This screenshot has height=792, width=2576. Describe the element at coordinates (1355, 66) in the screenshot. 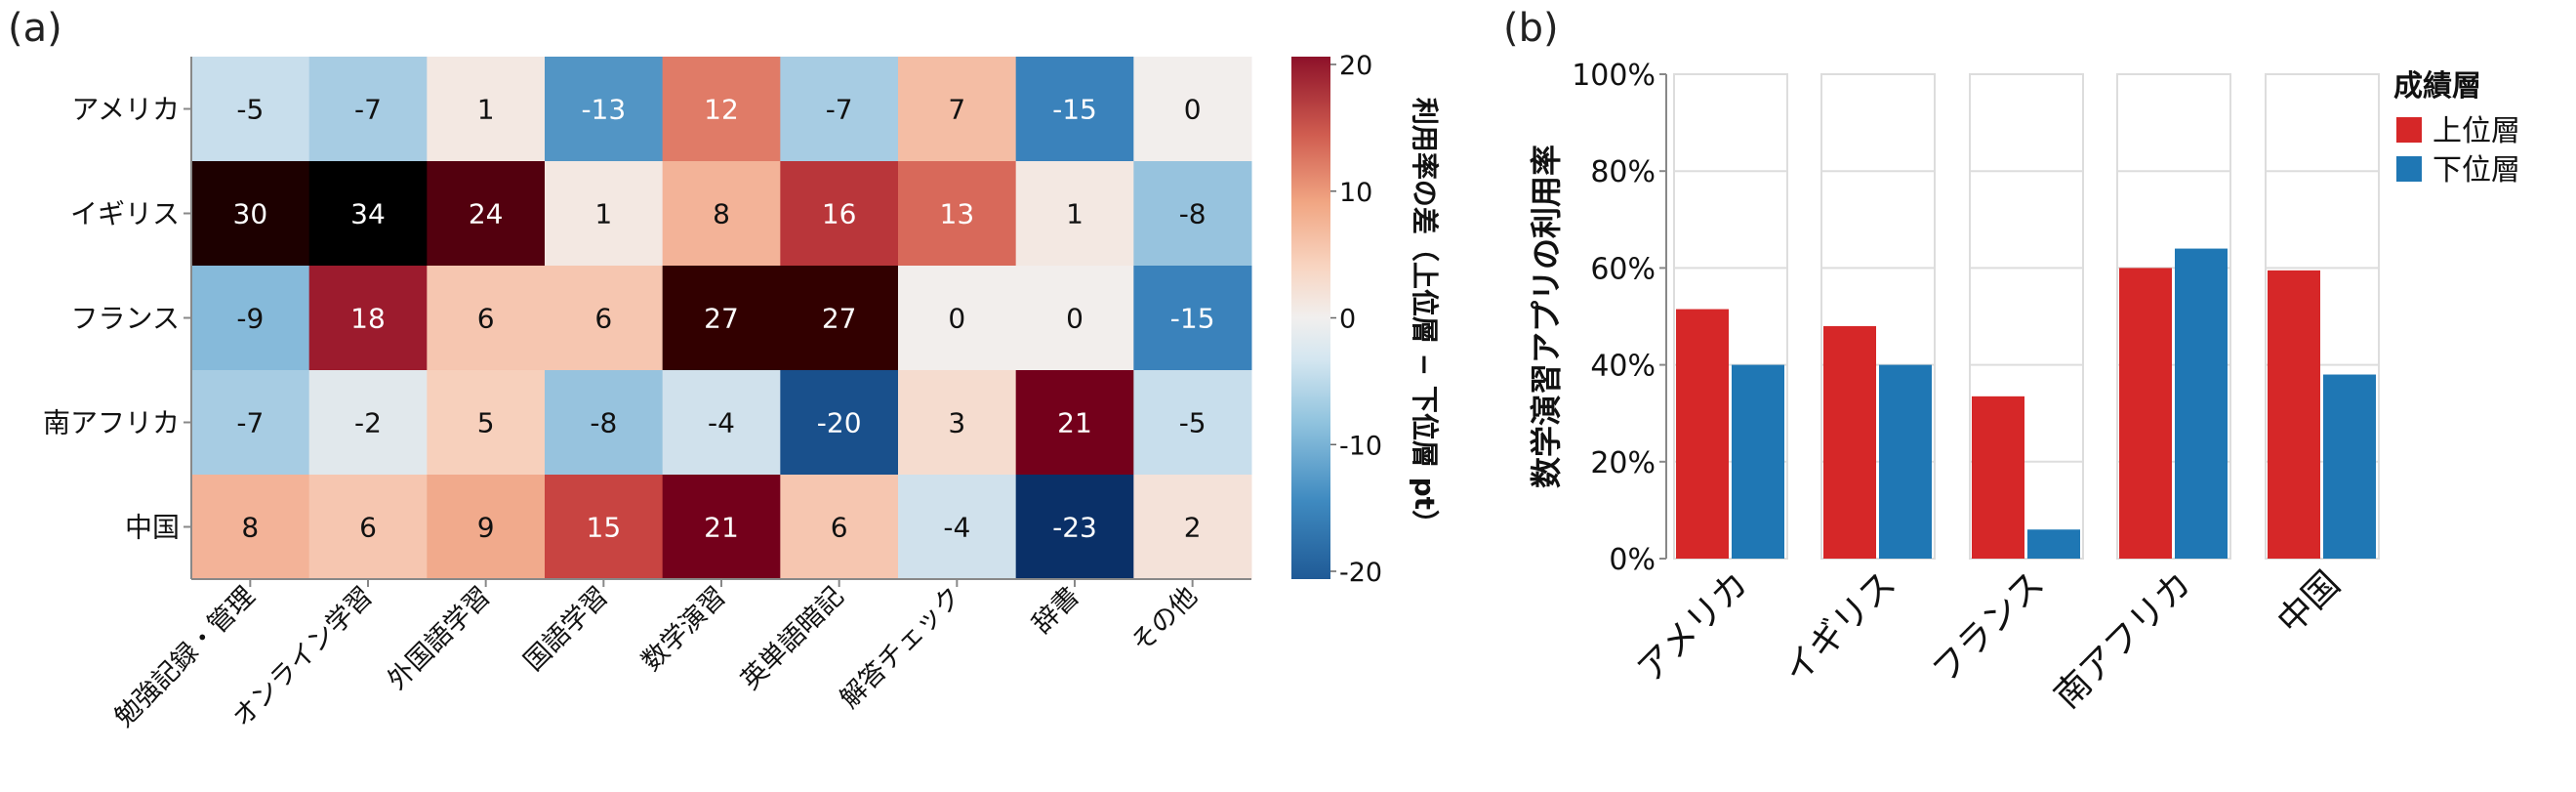

I see `colorbar-tick-label: 20` at that location.